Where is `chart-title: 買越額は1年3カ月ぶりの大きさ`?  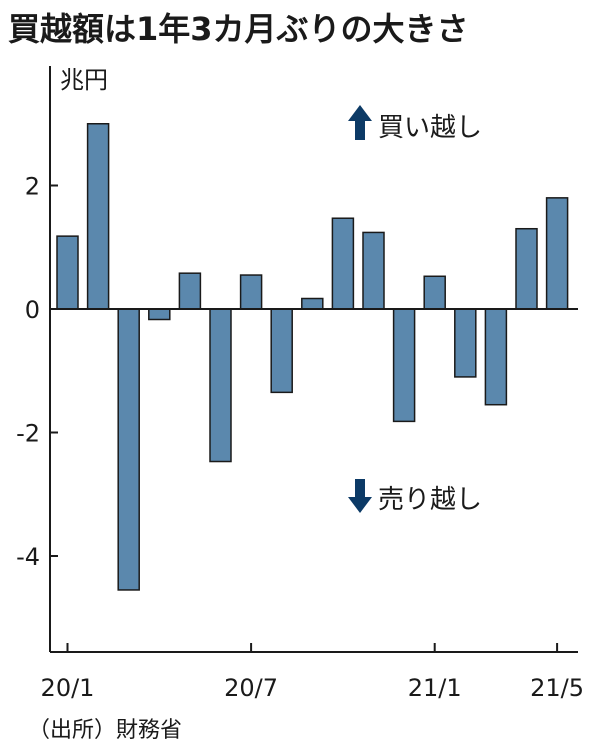
chart-title: 買越額は1年3カ月ぶりの大きさ is located at coordinates (238, 29).